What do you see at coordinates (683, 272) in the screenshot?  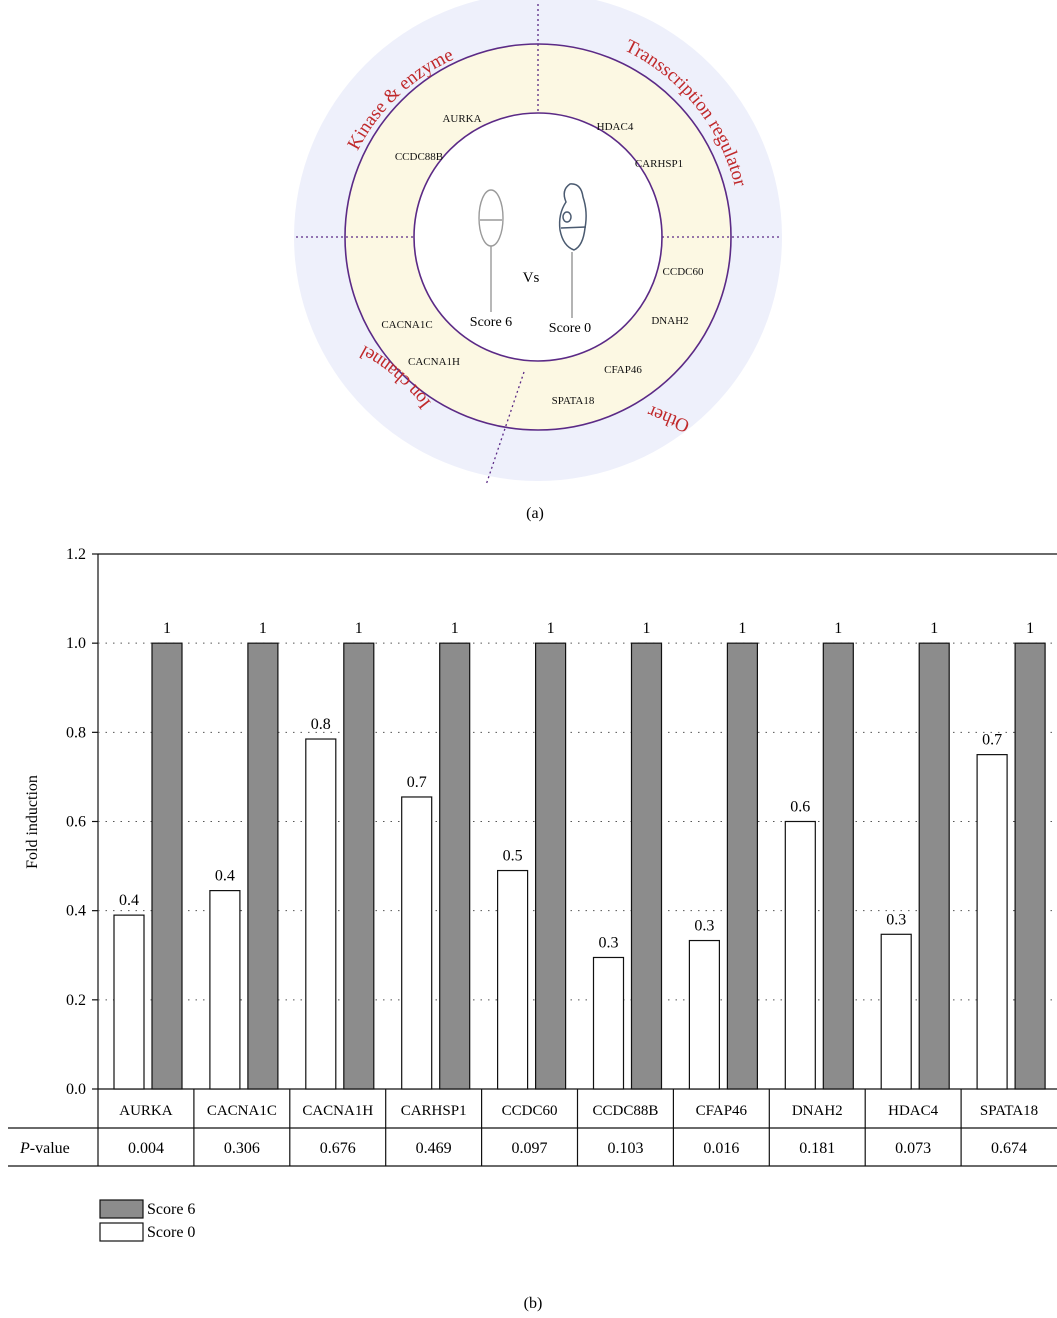 I see `gene-label: CCDC60` at bounding box center [683, 272].